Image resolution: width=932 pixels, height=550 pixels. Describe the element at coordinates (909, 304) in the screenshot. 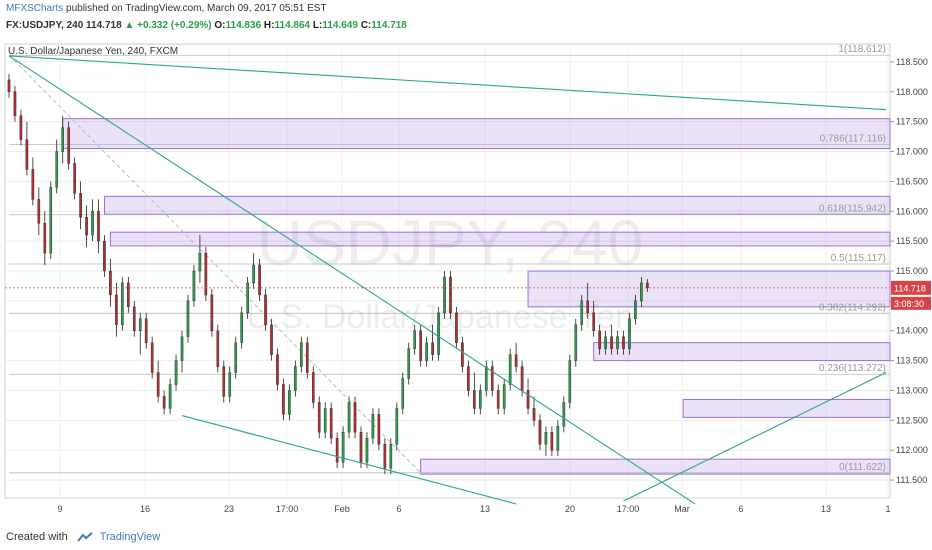

I see `countdown-label: 3:08:30` at that location.